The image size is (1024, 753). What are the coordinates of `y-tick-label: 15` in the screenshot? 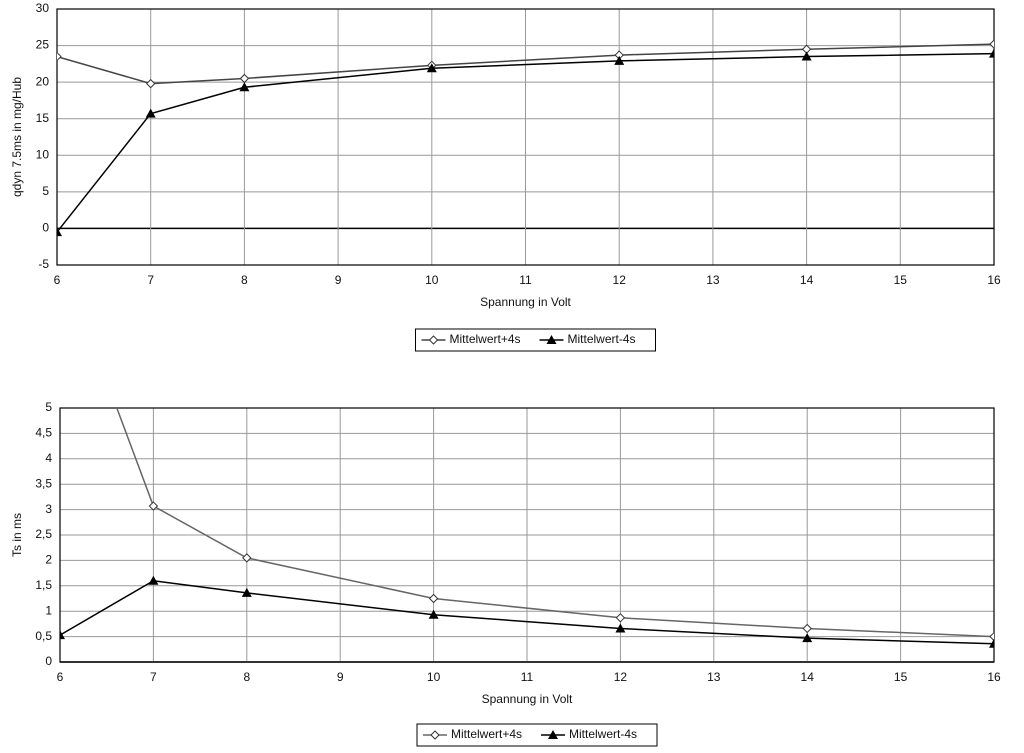 It's located at (43, 118).